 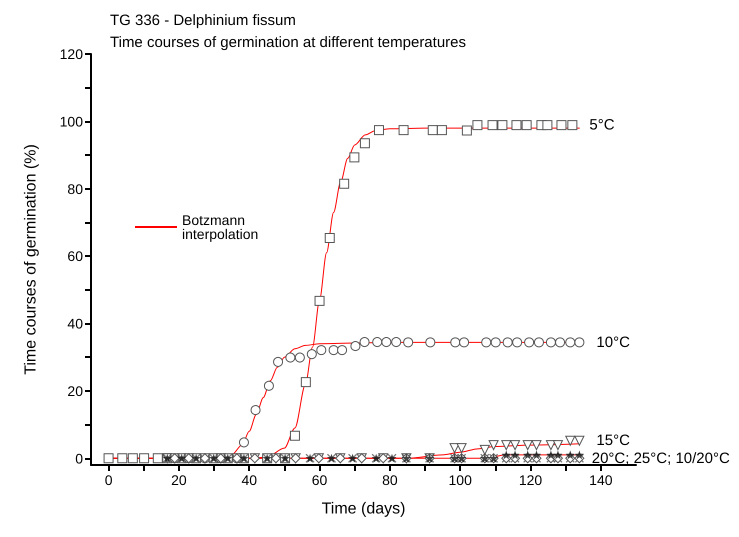 I want to click on series-label: 15°C, so click(x=613, y=441).